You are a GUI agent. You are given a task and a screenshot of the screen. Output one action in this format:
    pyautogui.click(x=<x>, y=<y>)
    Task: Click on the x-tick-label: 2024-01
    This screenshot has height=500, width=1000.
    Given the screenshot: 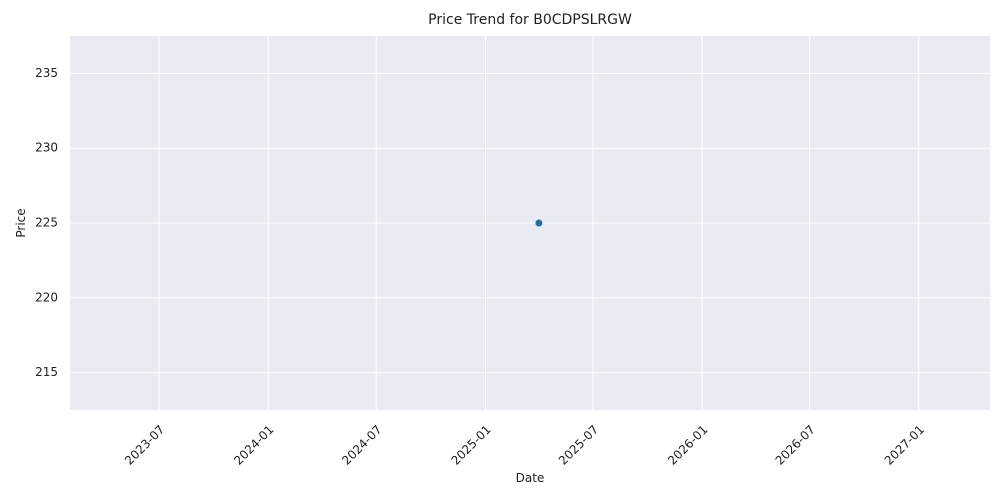 What is the action you would take?
    pyautogui.click(x=253, y=444)
    